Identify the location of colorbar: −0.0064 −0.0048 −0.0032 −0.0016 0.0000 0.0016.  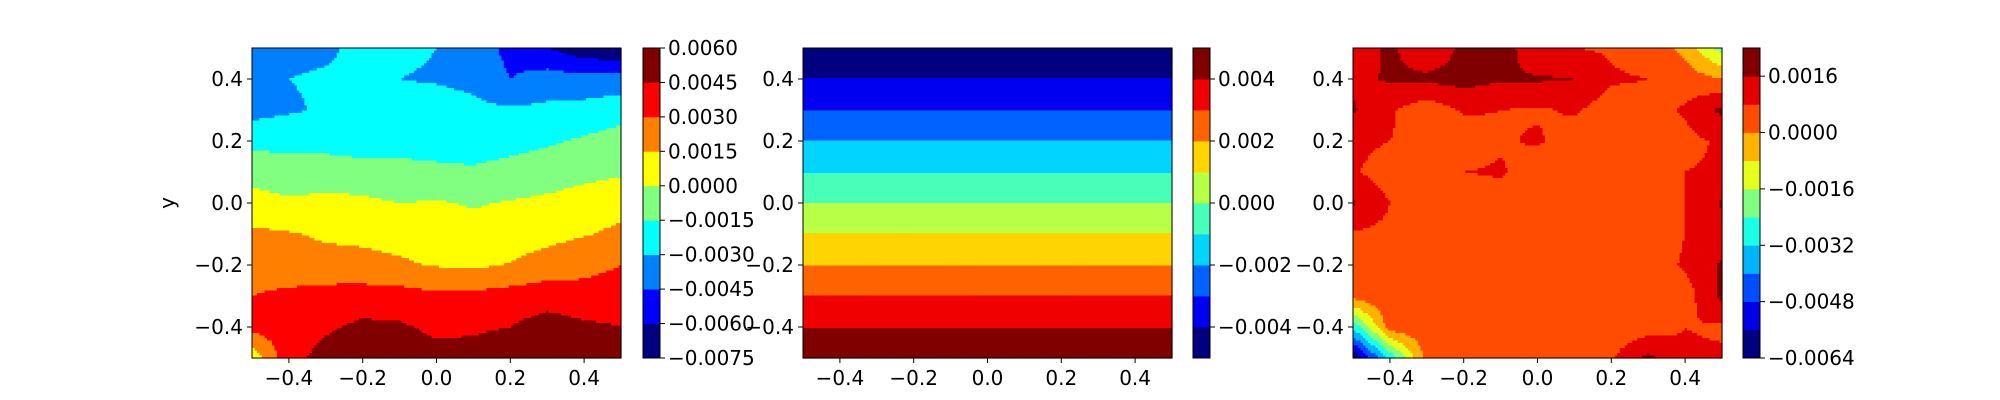
(1798, 208).